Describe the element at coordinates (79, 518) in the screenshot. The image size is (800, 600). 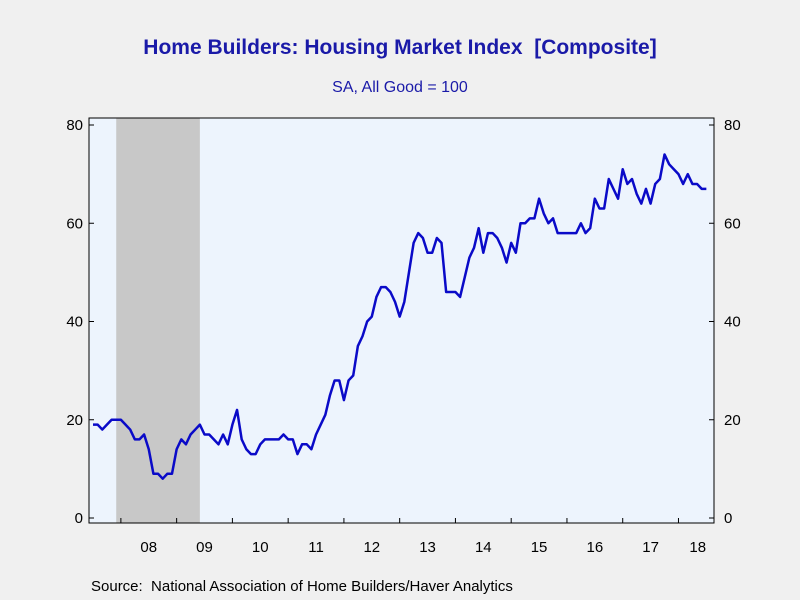
I see `y-tick-label-left: 0` at that location.